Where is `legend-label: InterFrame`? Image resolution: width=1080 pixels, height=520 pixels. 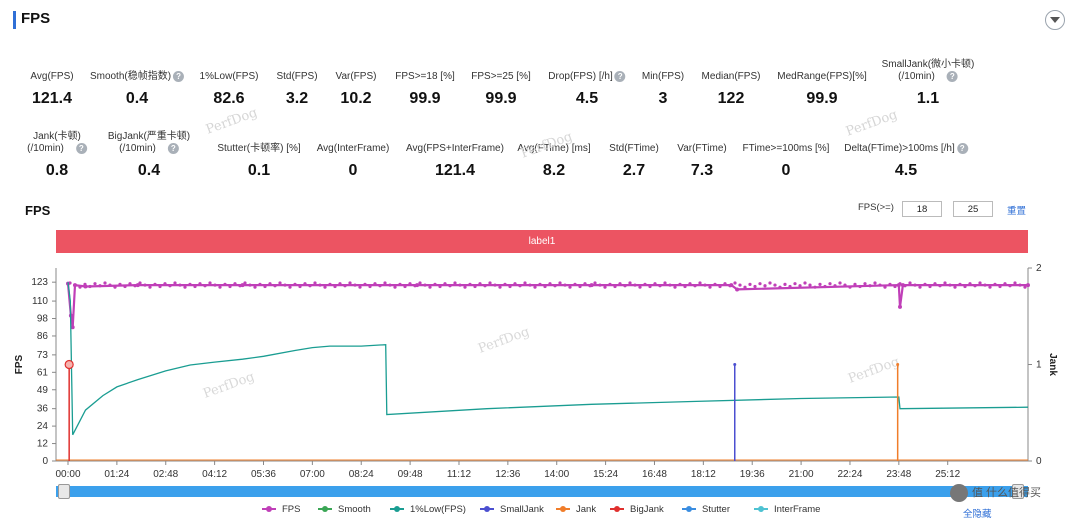 legend-label: InterFrame is located at coordinates (797, 509).